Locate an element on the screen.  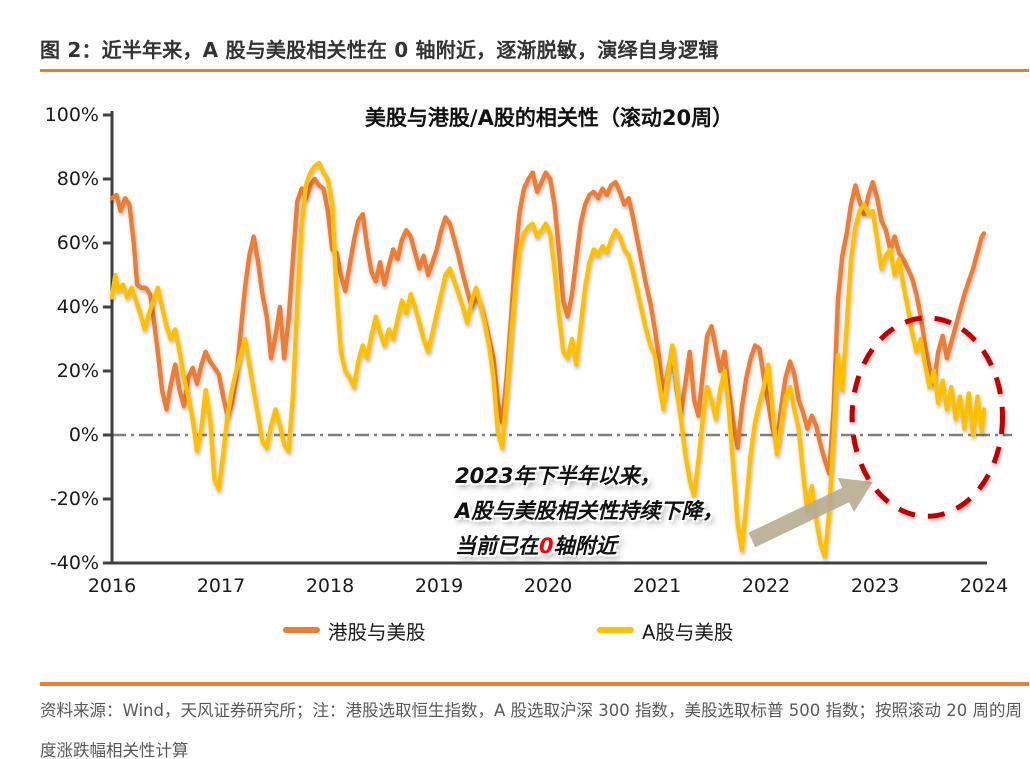
x-axis-tick-label: 2022 is located at coordinates (766, 586).